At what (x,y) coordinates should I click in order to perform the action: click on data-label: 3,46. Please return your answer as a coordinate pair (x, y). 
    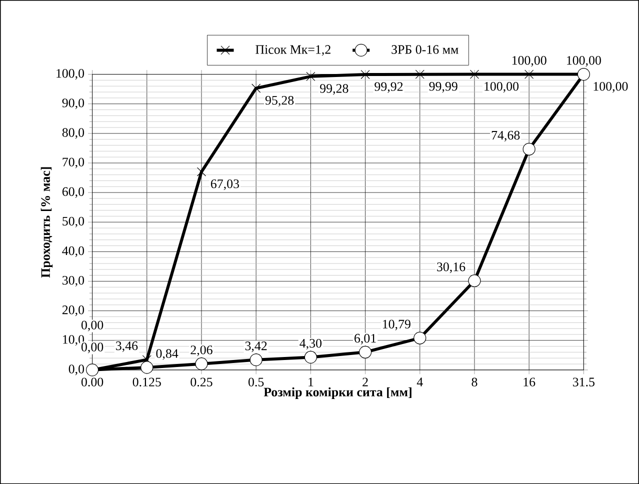
    Looking at the image, I should click on (127, 346).